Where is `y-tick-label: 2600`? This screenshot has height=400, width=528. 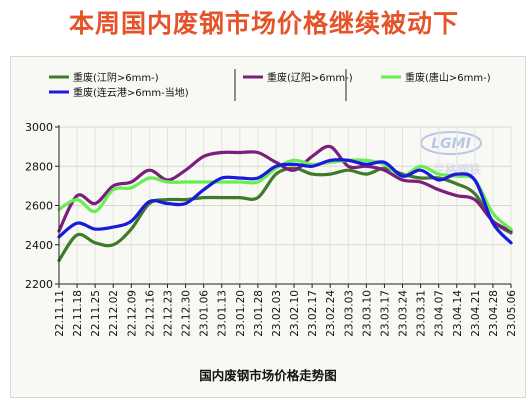 y-tick-label: 2600 is located at coordinates (39, 206).